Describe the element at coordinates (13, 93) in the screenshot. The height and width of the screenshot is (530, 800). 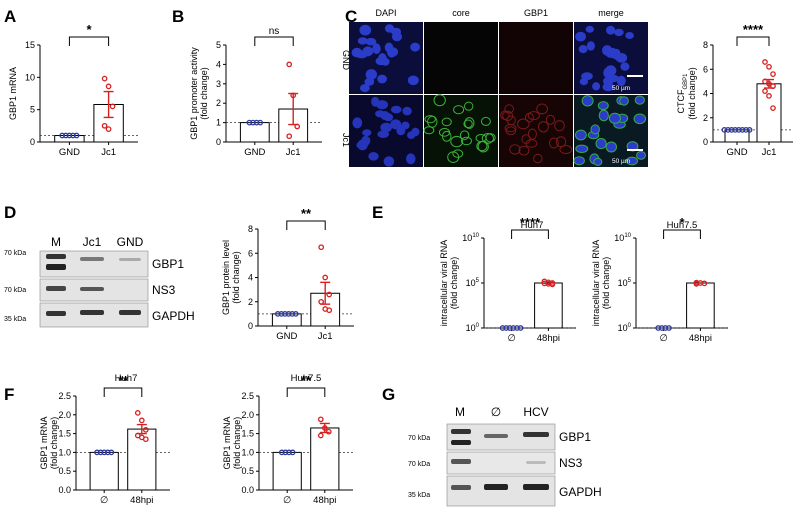
I see `y-axis-label: GBP1 mRNA` at that location.